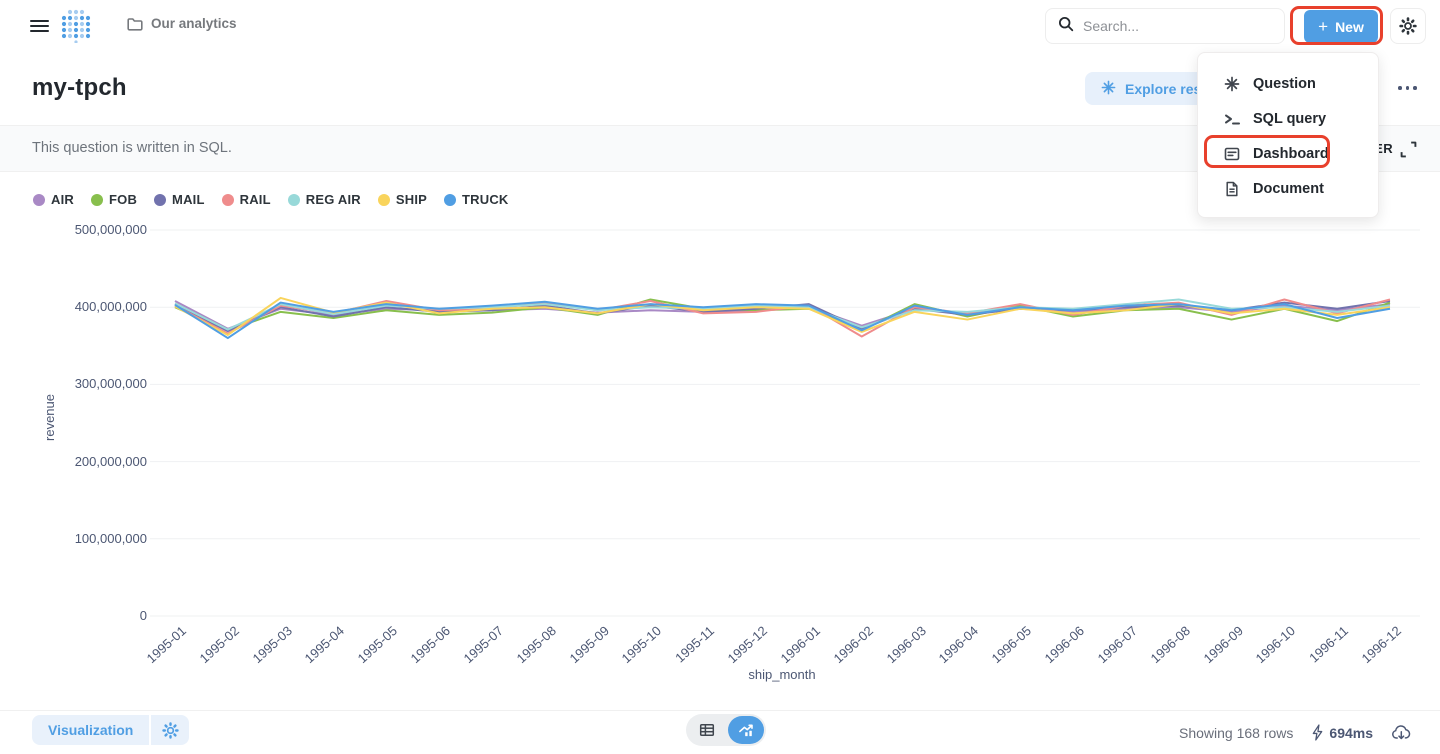 The width and height of the screenshot is (1440, 754). Describe the element at coordinates (1232, 119) in the screenshot. I see `terminal-icon` at that location.